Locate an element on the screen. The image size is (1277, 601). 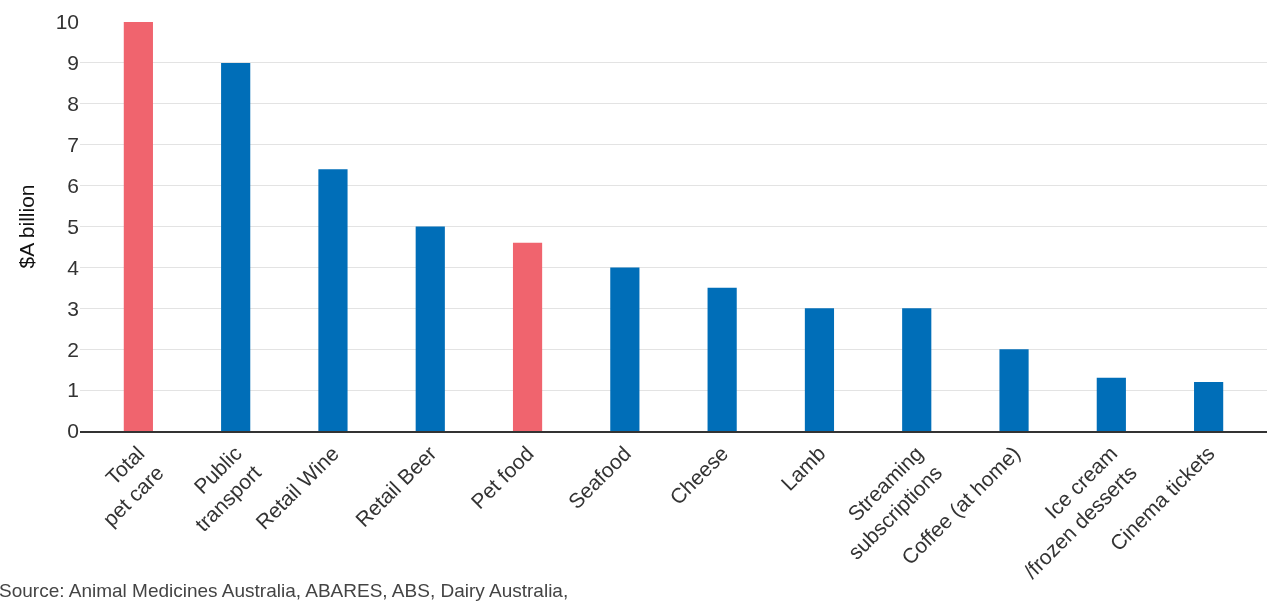
y-tick-label: 4 is located at coordinates (73, 267).